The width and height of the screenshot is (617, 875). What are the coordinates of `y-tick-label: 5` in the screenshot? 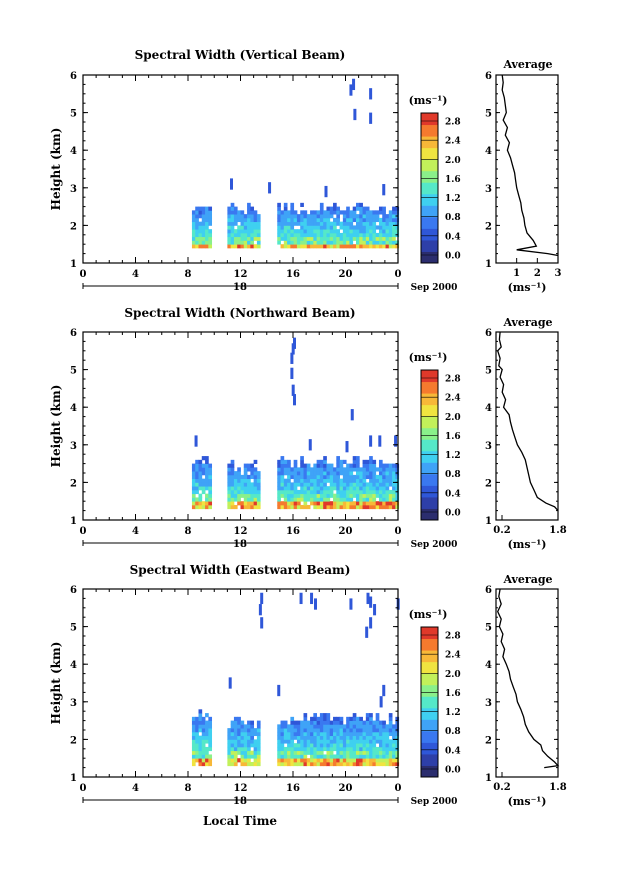 It's located at (73, 114).